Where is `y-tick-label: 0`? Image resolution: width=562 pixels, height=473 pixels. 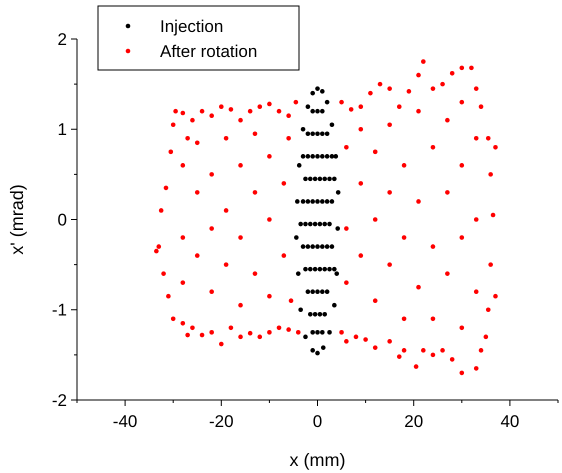 y-tick-label: 0 is located at coordinates (62, 220).